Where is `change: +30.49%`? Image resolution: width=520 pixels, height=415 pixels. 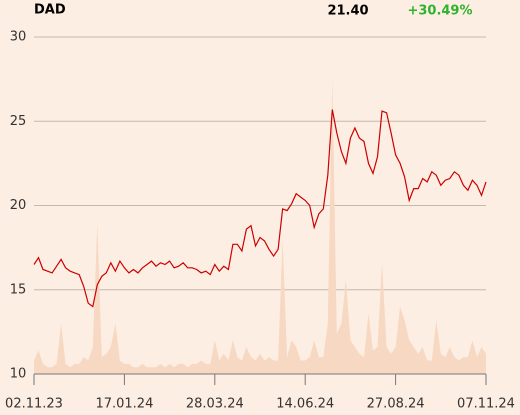 change: +30.49% is located at coordinates (439, 11).